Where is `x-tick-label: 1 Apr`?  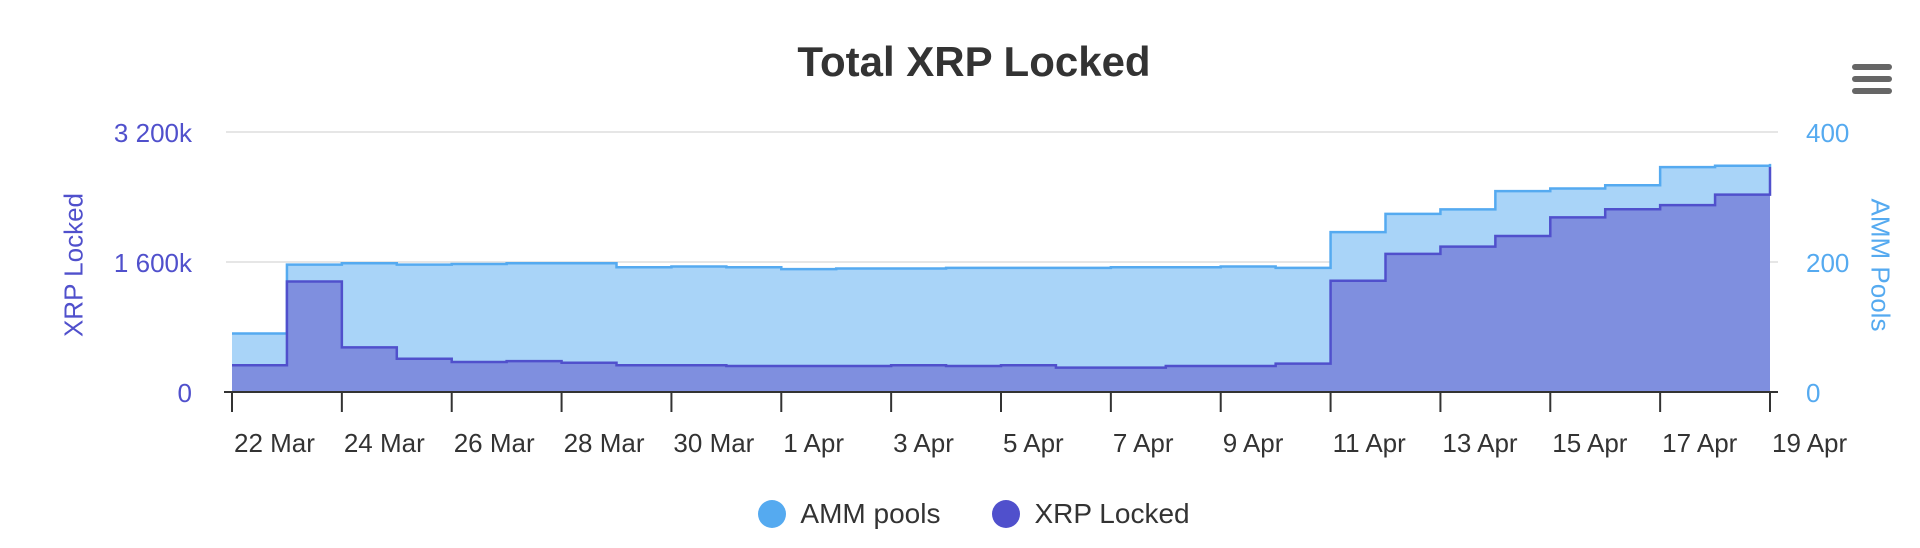 x-tick-label: 1 Apr is located at coordinates (813, 443).